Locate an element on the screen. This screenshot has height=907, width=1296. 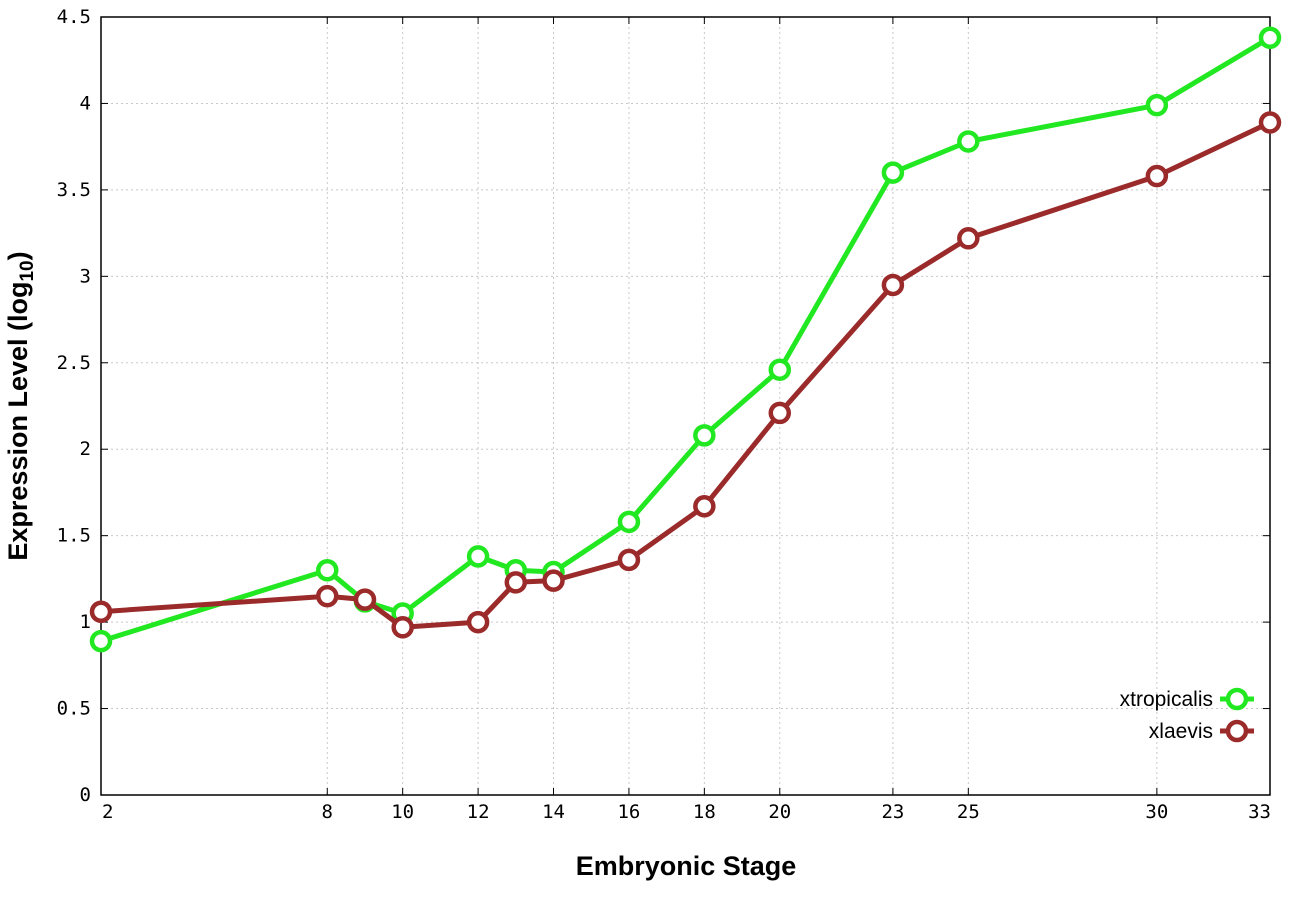
y-tick-label: 4.5 is located at coordinates (74, 17).